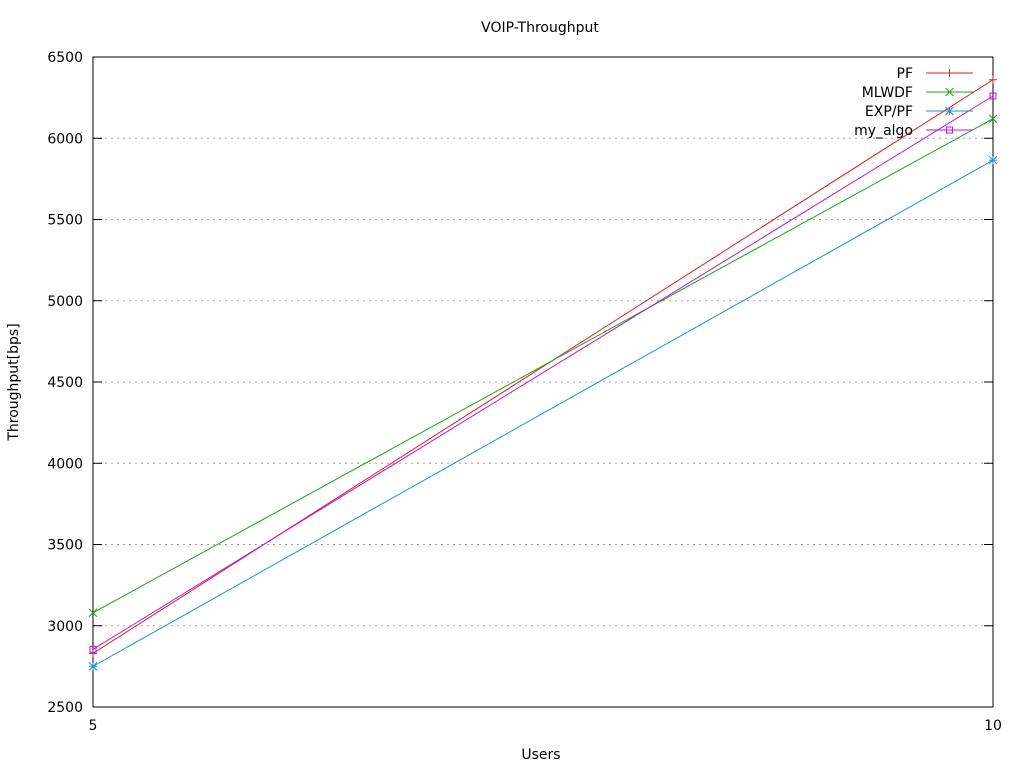 The image size is (1024, 768). What do you see at coordinates (889, 112) in the screenshot?
I see `legend-label-exp-pf: EXP/PF` at bounding box center [889, 112].